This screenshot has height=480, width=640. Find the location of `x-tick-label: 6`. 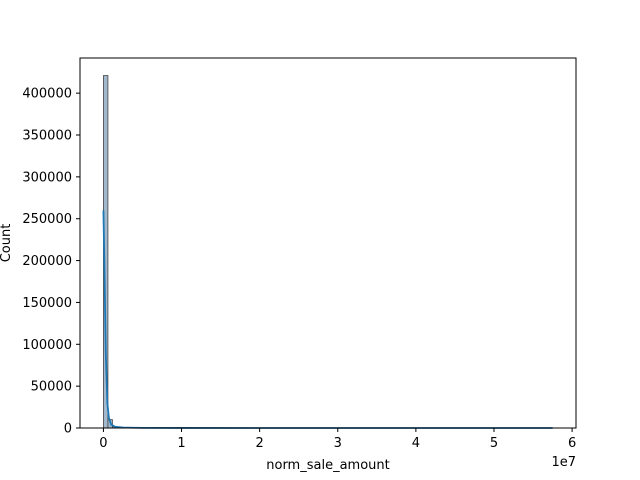

x-tick-label: 6 is located at coordinates (572, 443).